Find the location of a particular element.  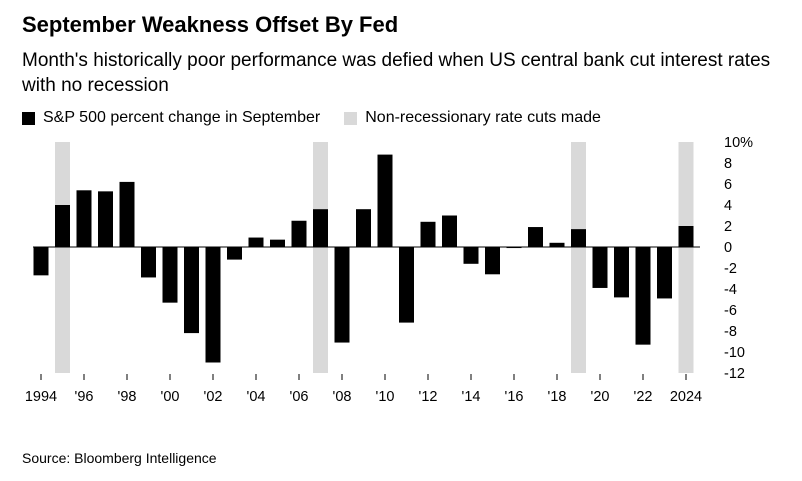

x-tick-label: '12 is located at coordinates (428, 397).